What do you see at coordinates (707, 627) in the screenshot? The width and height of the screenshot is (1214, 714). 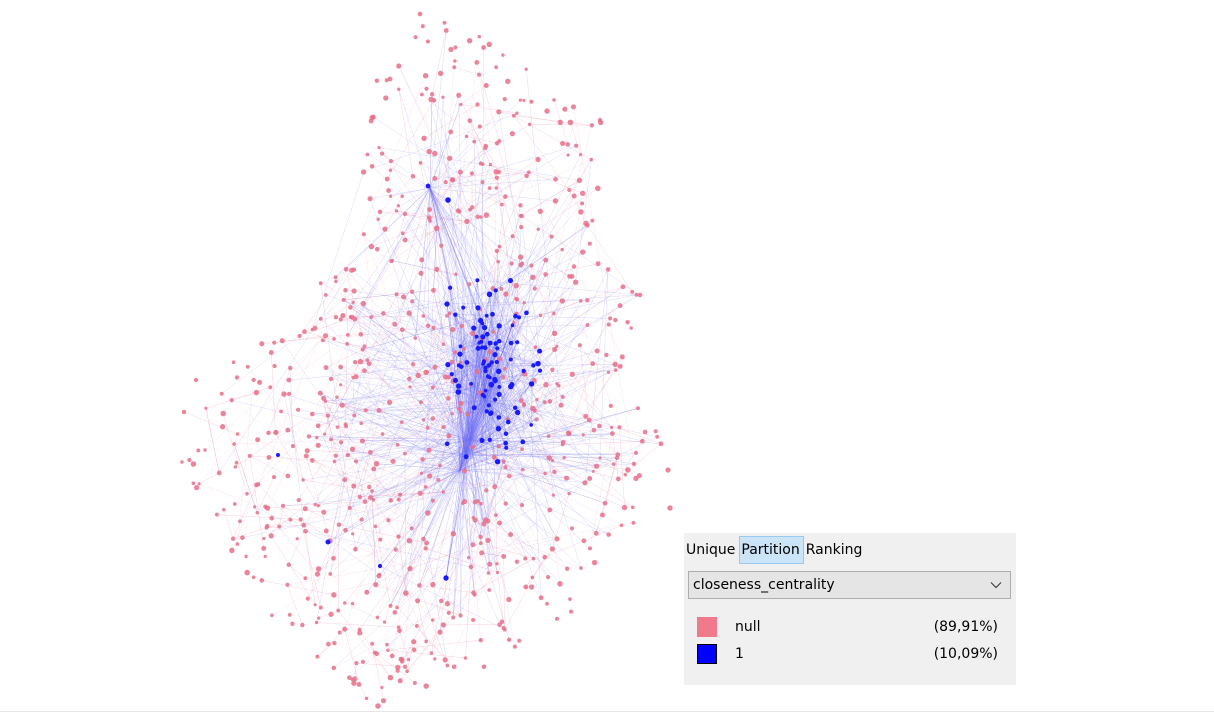 I see `legend-swatch-null` at bounding box center [707, 627].